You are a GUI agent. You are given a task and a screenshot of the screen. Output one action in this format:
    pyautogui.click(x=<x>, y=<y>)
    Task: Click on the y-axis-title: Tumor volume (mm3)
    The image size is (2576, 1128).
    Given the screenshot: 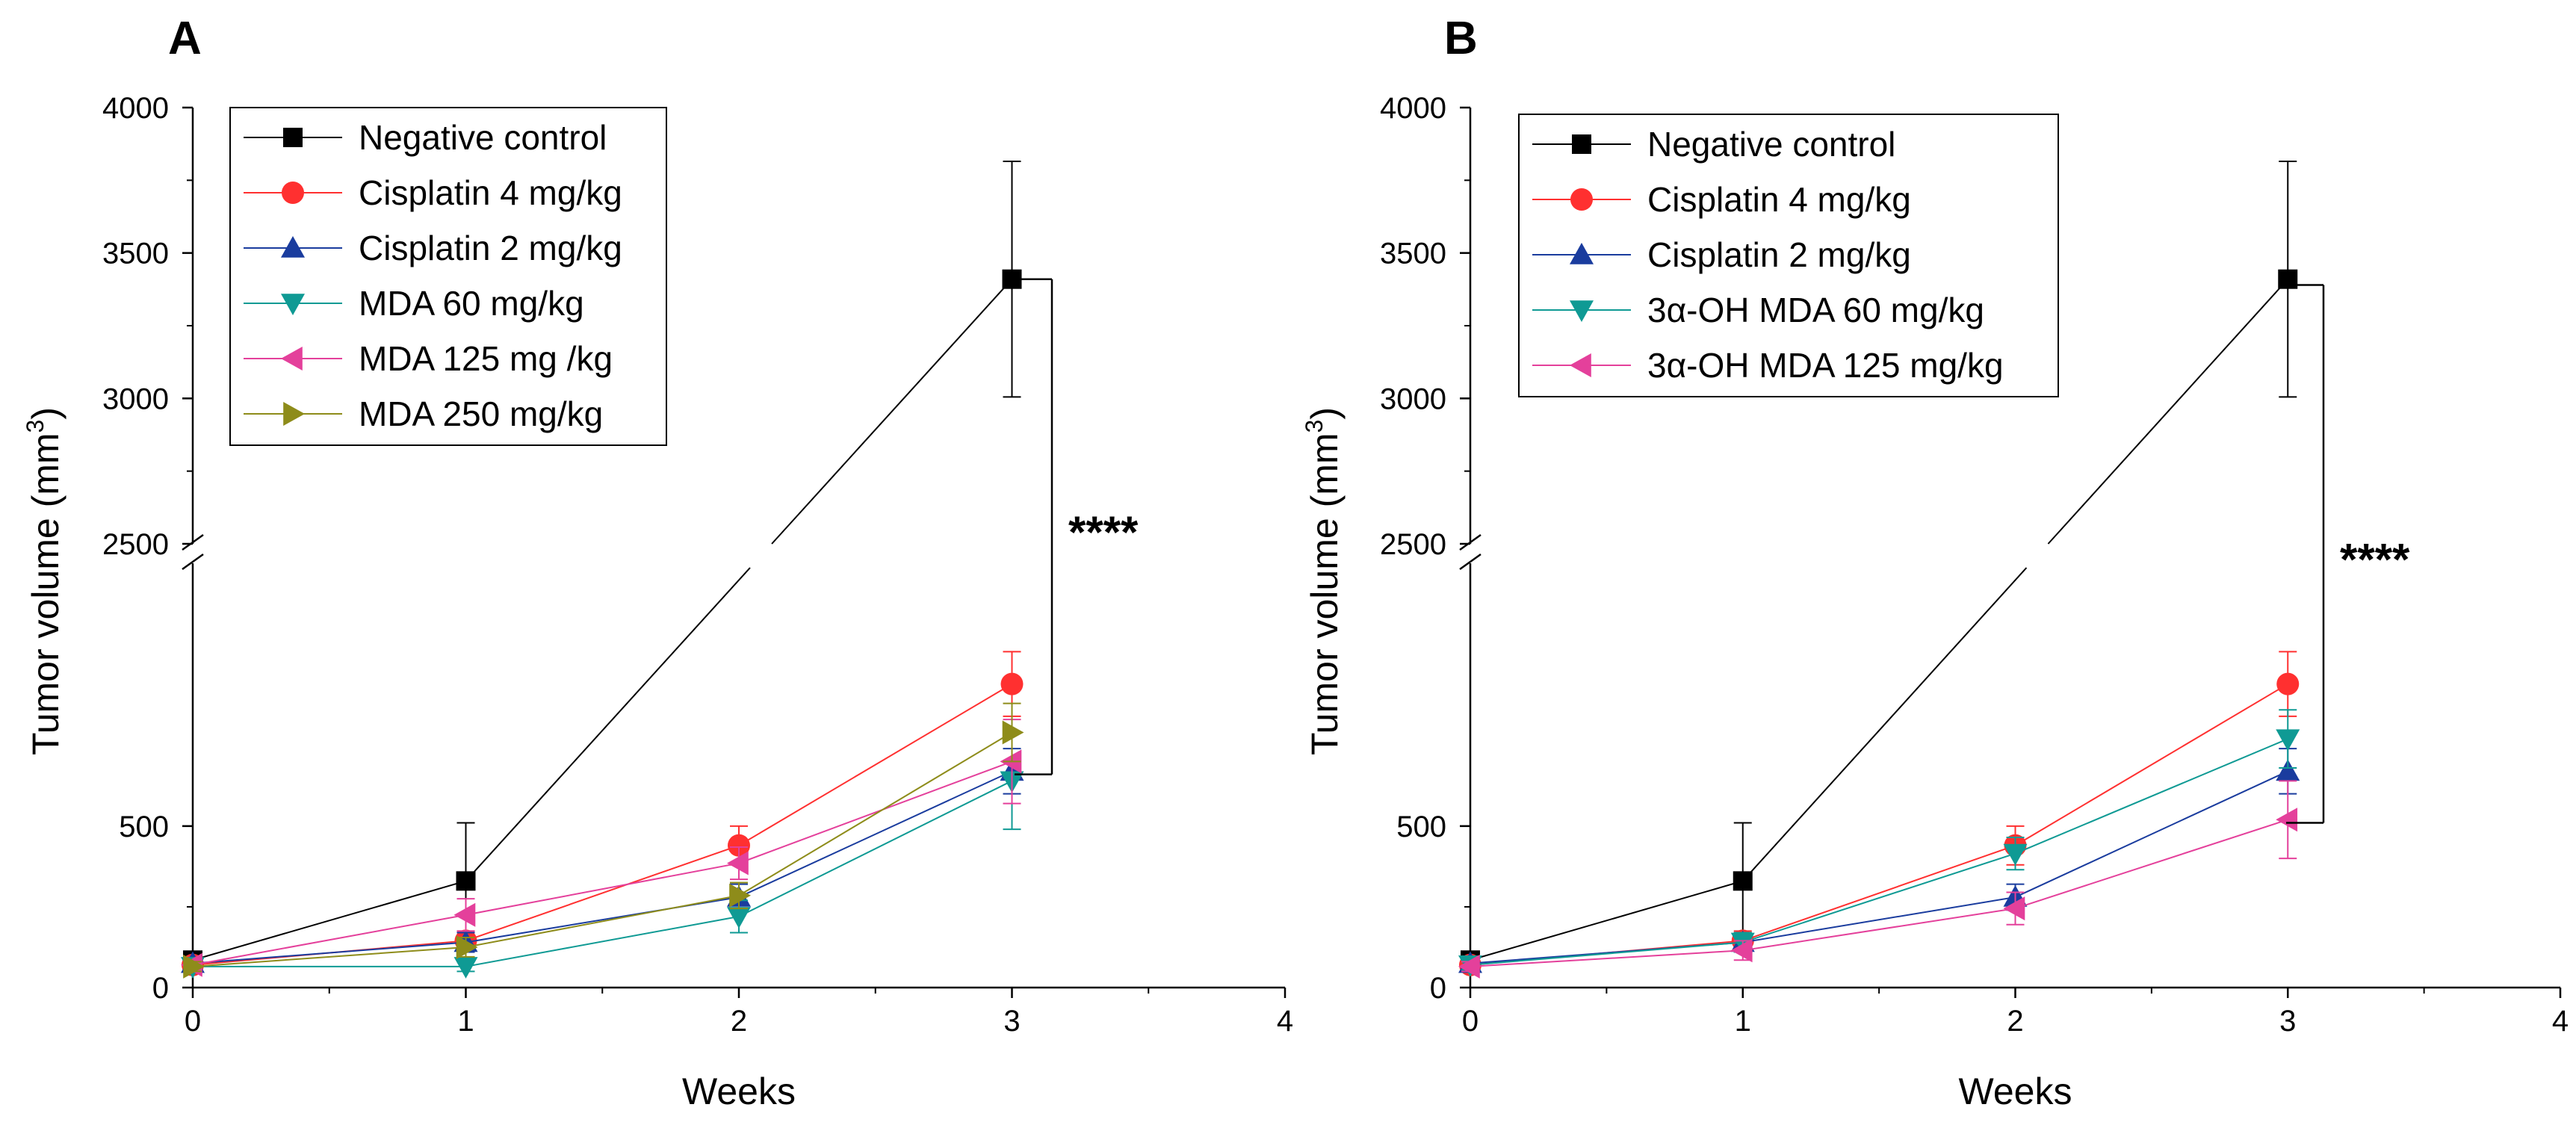 What is the action you would take?
    pyautogui.click(x=44, y=581)
    